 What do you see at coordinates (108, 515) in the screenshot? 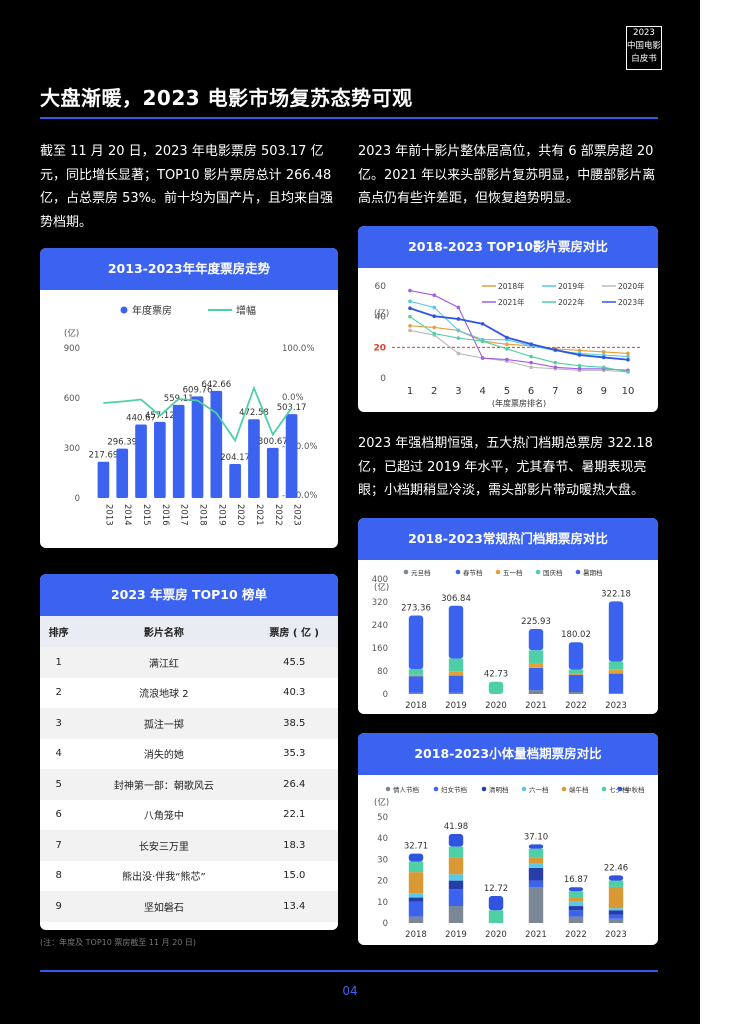
I see `x-tick-label: 2013` at bounding box center [108, 515].